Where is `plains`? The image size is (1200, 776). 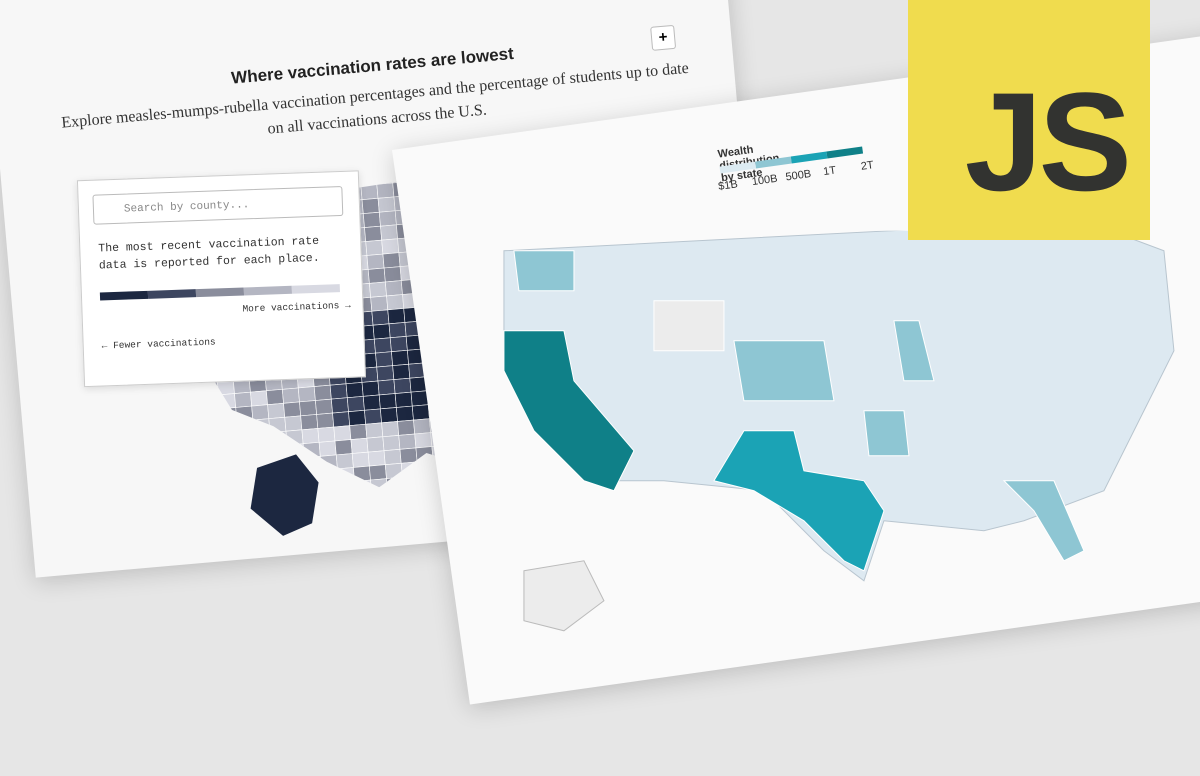 plains is located at coordinates (784, 371).